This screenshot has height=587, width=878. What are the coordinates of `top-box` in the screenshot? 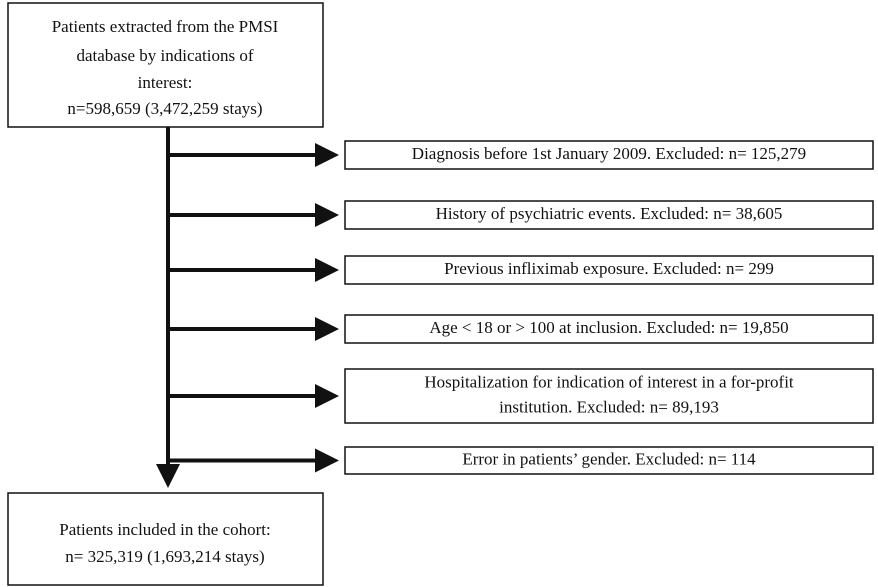 It's located at (165, 65).